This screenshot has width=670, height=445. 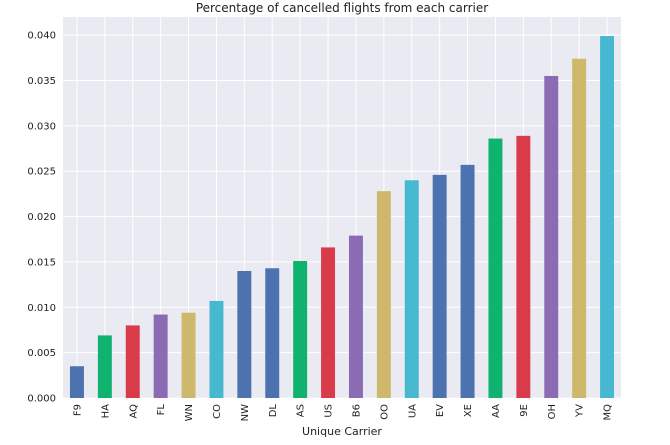 I want to click on x-tick-label: 9E, so click(x=524, y=410).